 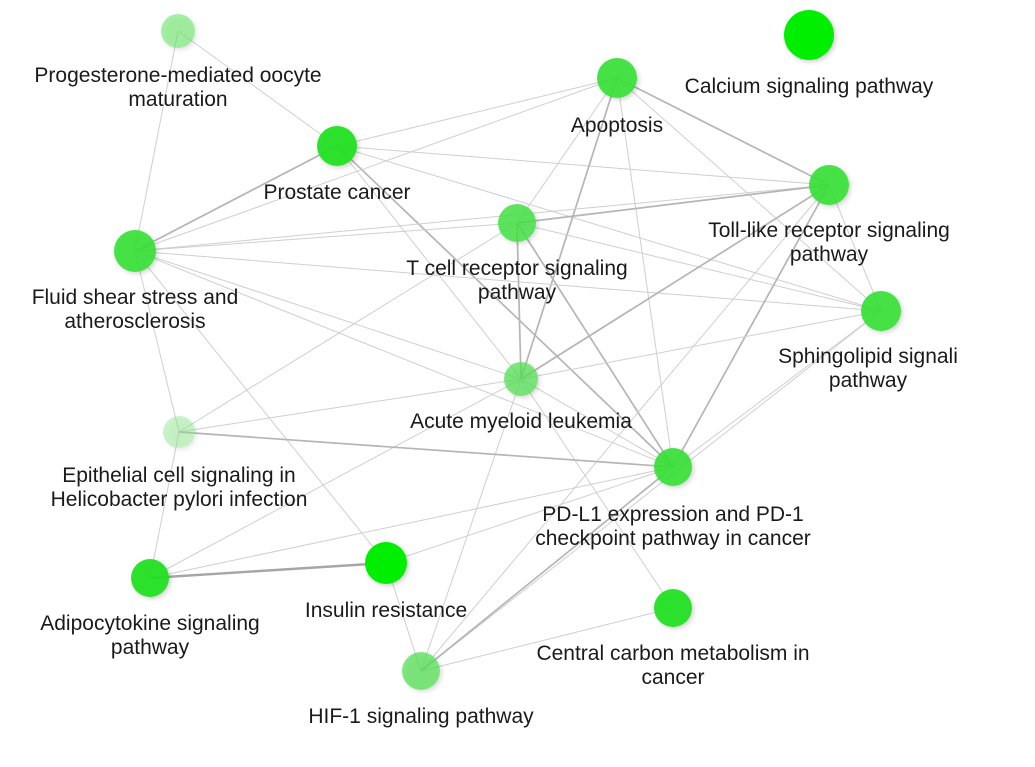 I want to click on edge-toll-pdl1, so click(x=751, y=326).